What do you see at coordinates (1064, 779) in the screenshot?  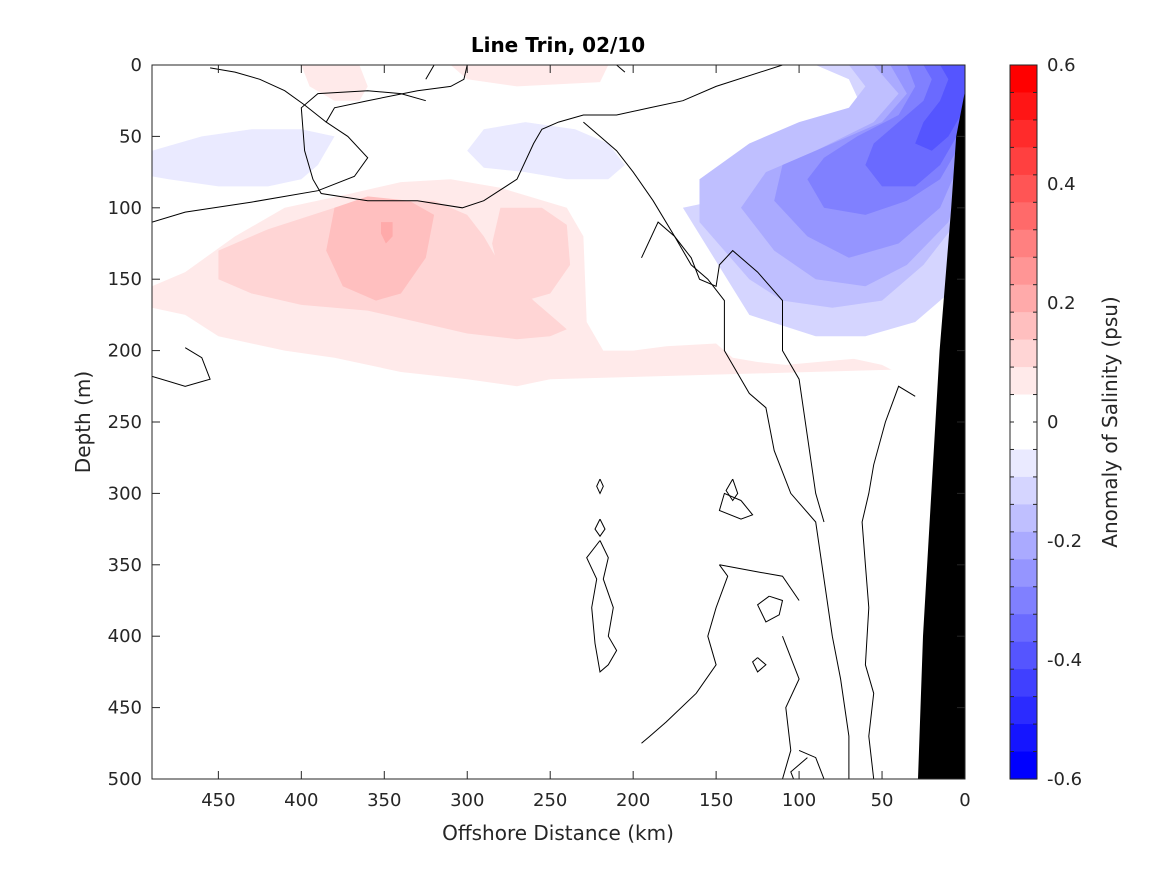 I see `colorbar-tick-label: -0.6` at bounding box center [1064, 779].